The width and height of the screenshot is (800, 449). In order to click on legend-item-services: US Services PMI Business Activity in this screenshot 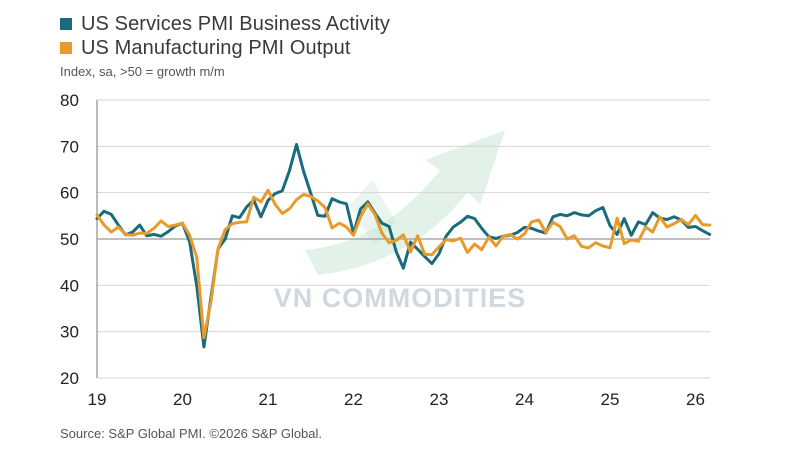, I will do `click(225, 24)`.